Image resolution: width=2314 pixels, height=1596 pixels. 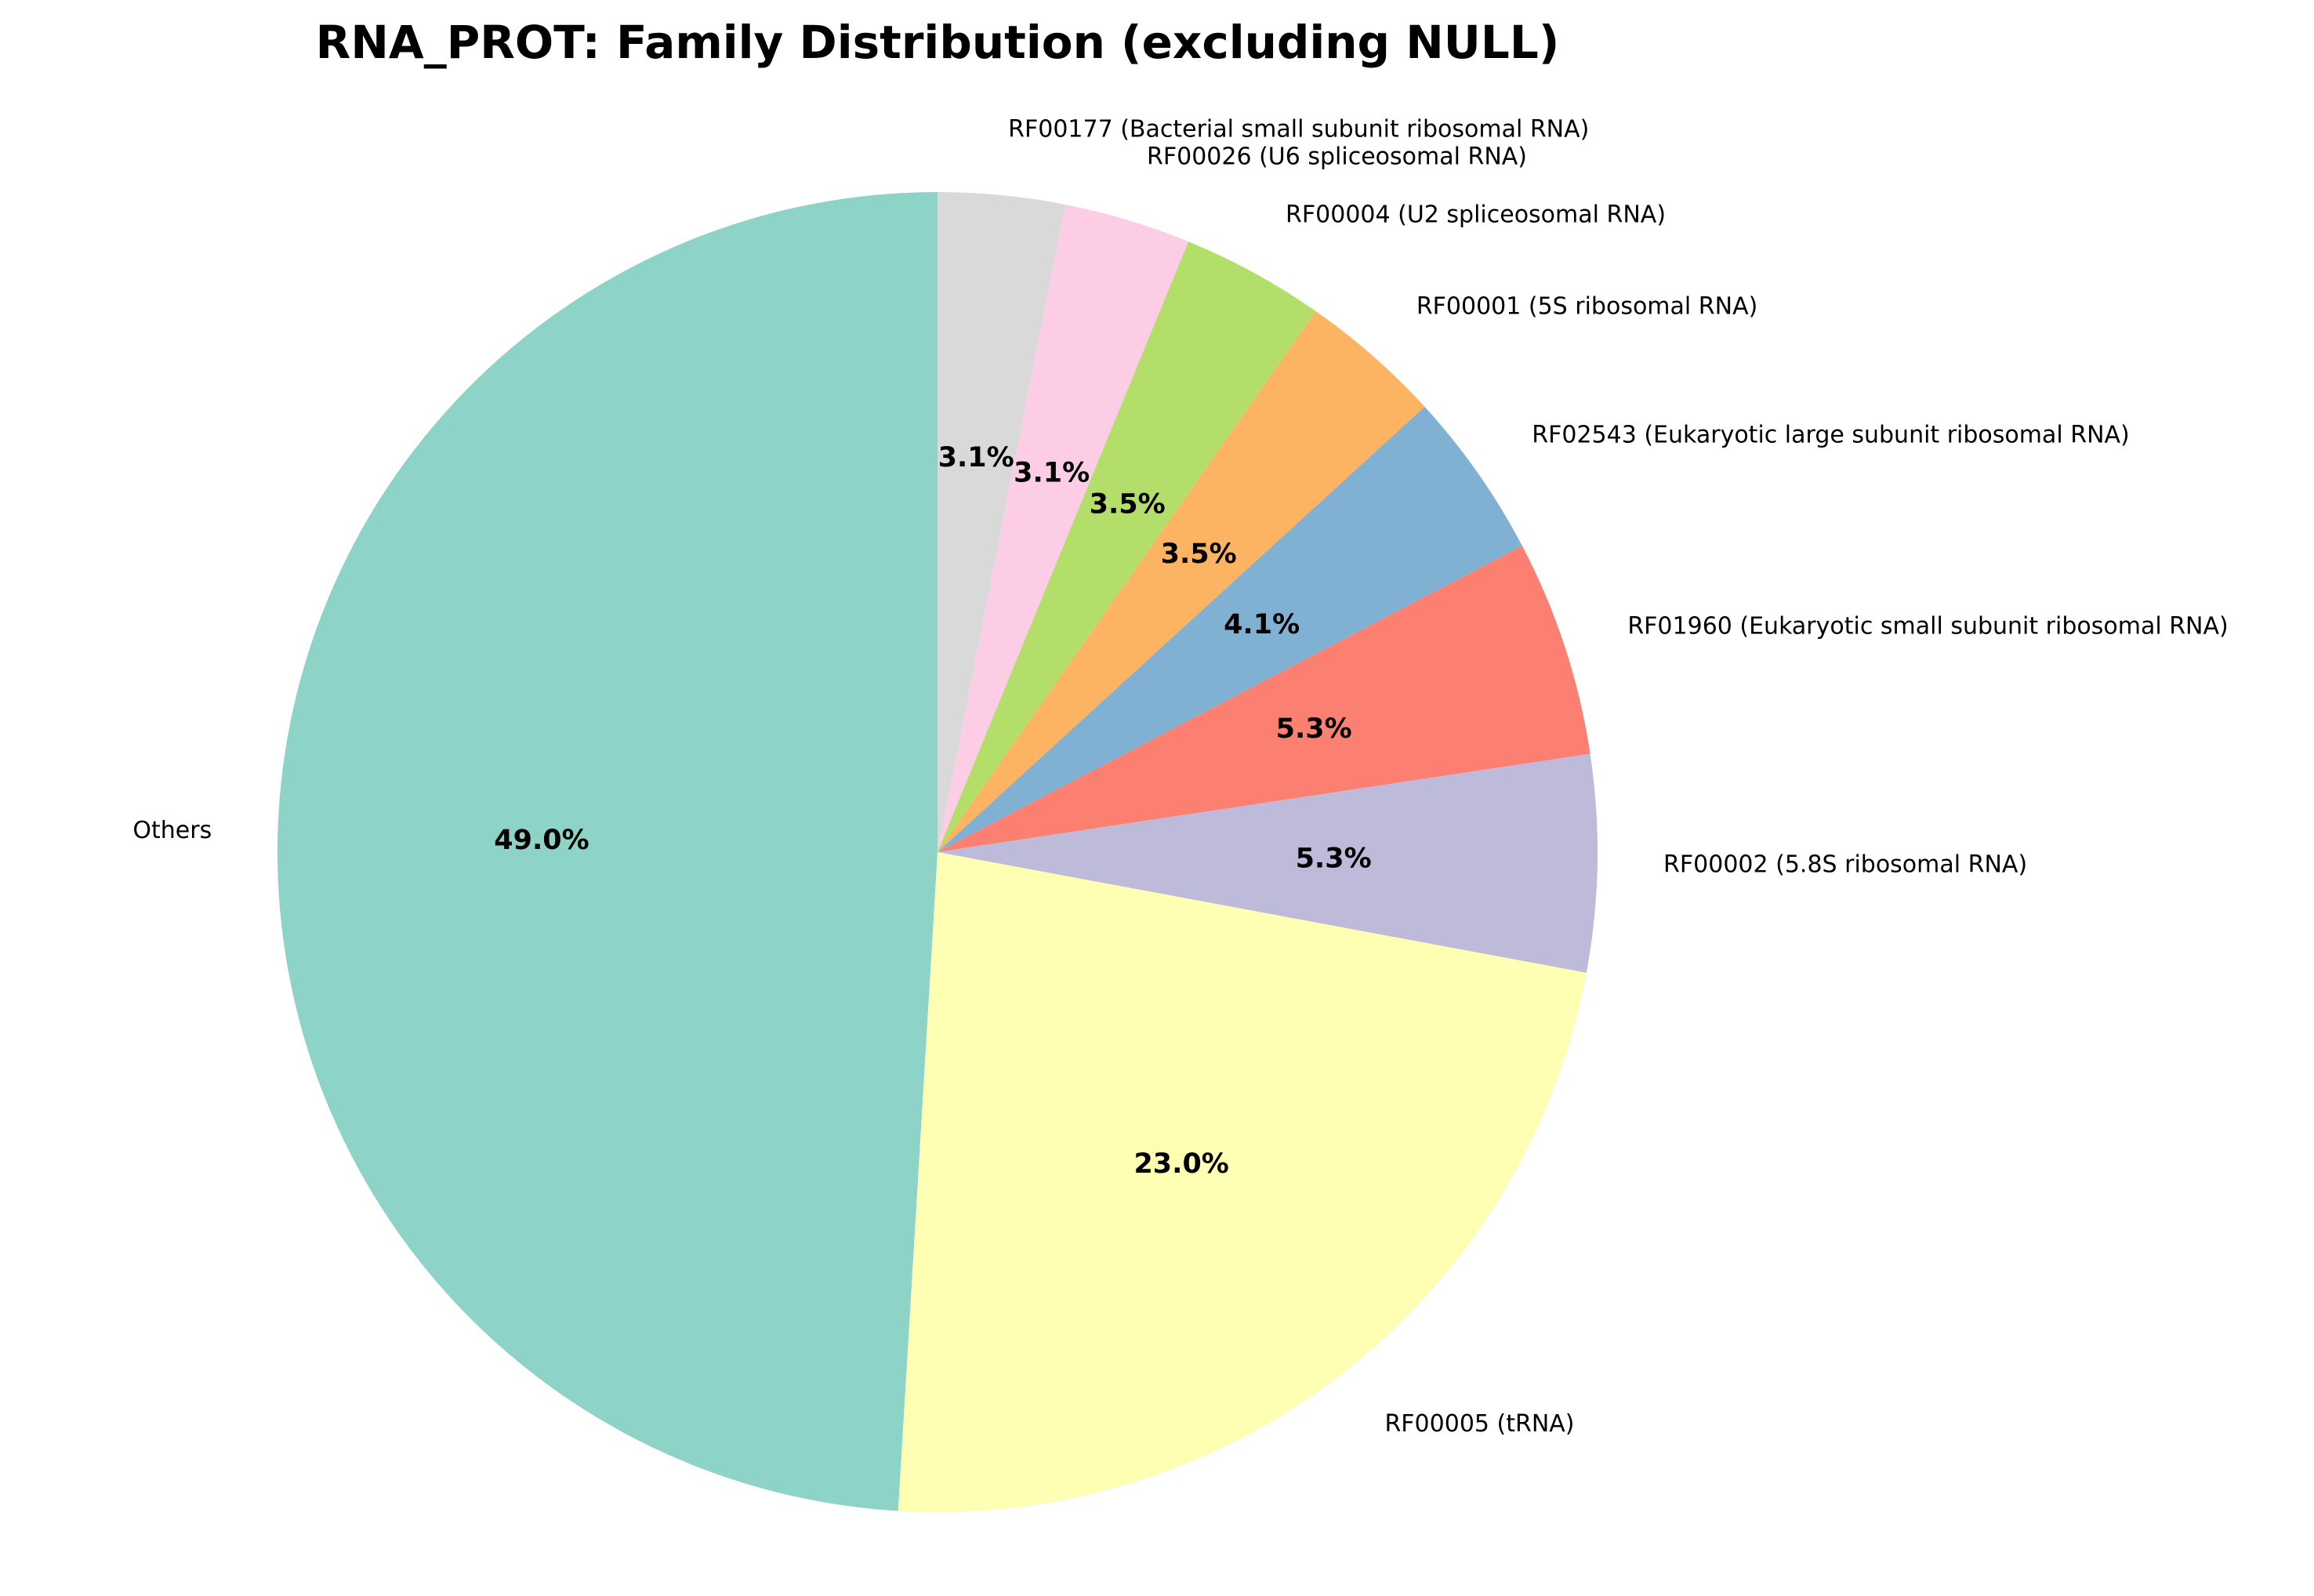 What do you see at coordinates (1002, 521) in the screenshot?
I see `pie-slice-rf00177-bacterial-small-subunit-ribosomal-rna` at bounding box center [1002, 521].